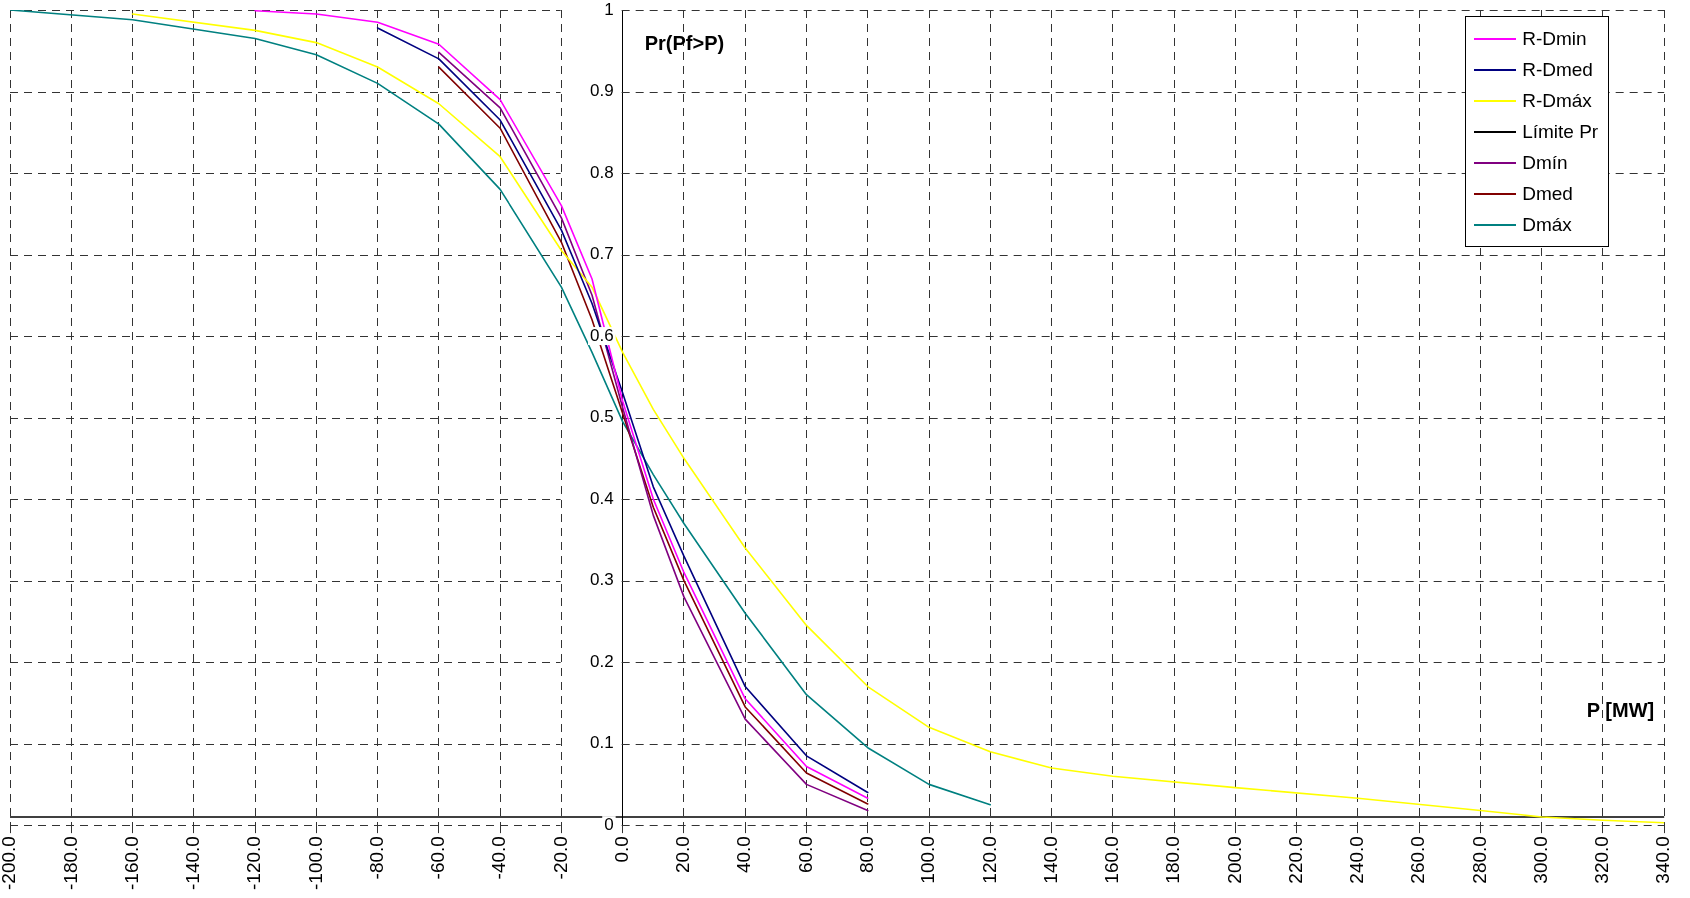 Image resolution: width=1690 pixels, height=898 pixels. What do you see at coordinates (1295, 860) in the screenshot?
I see `x-tick-label: 220.0` at bounding box center [1295, 860].